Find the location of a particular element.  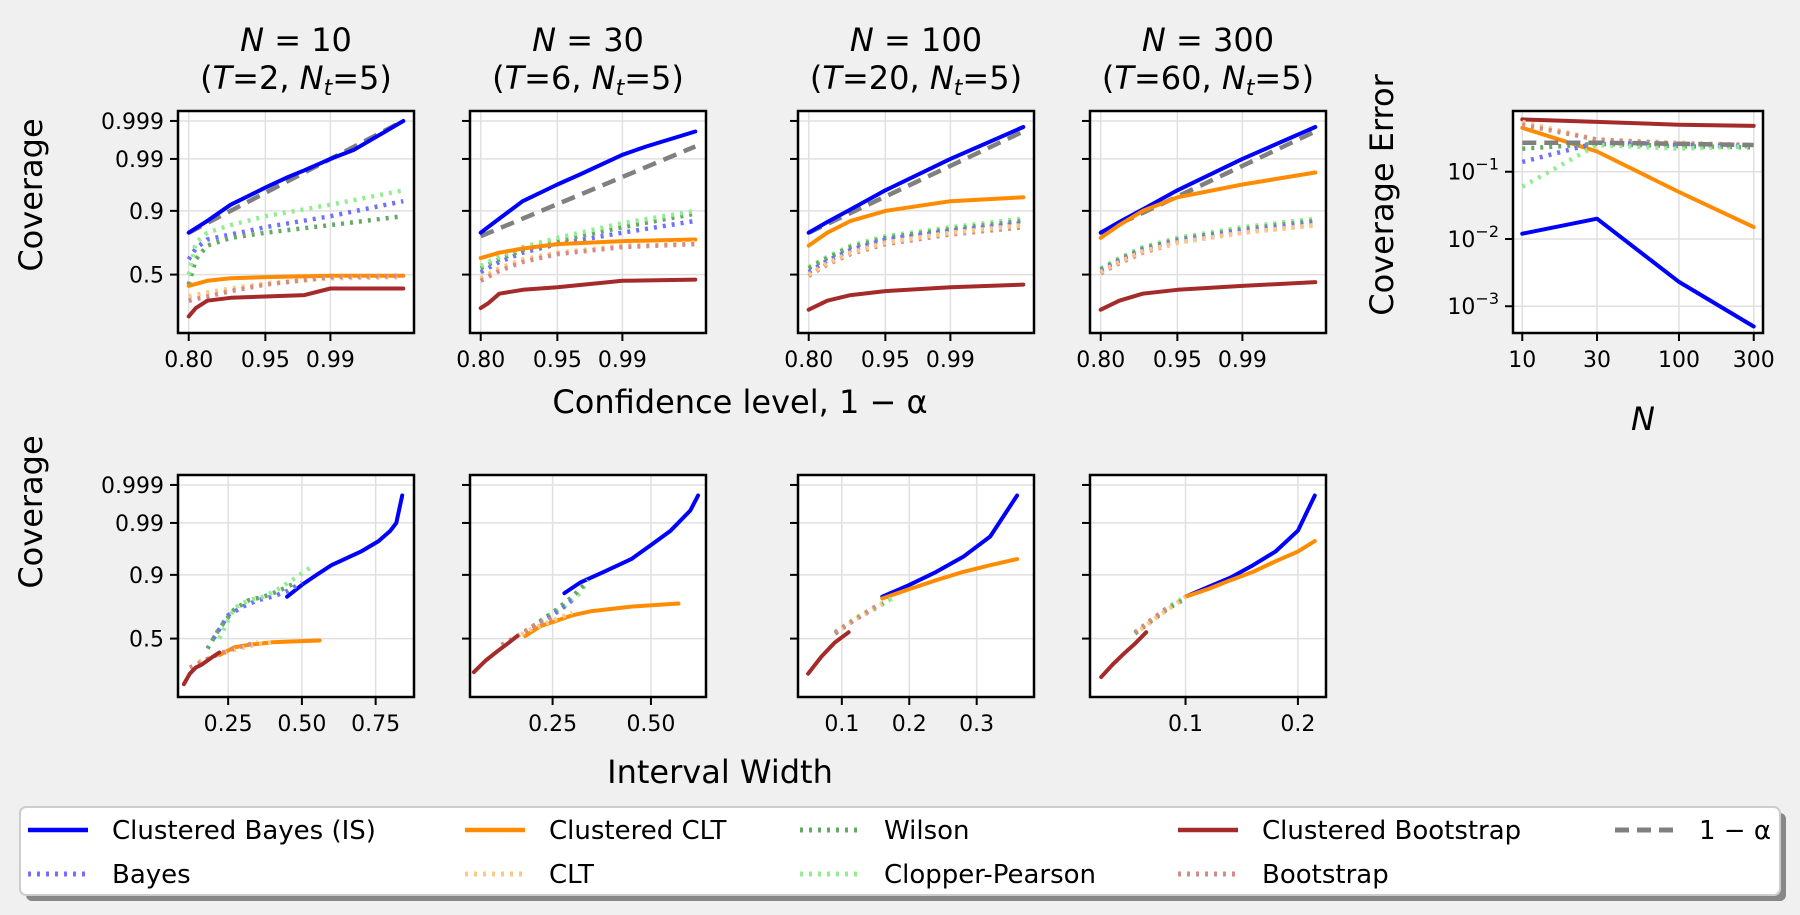

legend-item-alpha: 1 − α is located at coordinates (1693, 831).